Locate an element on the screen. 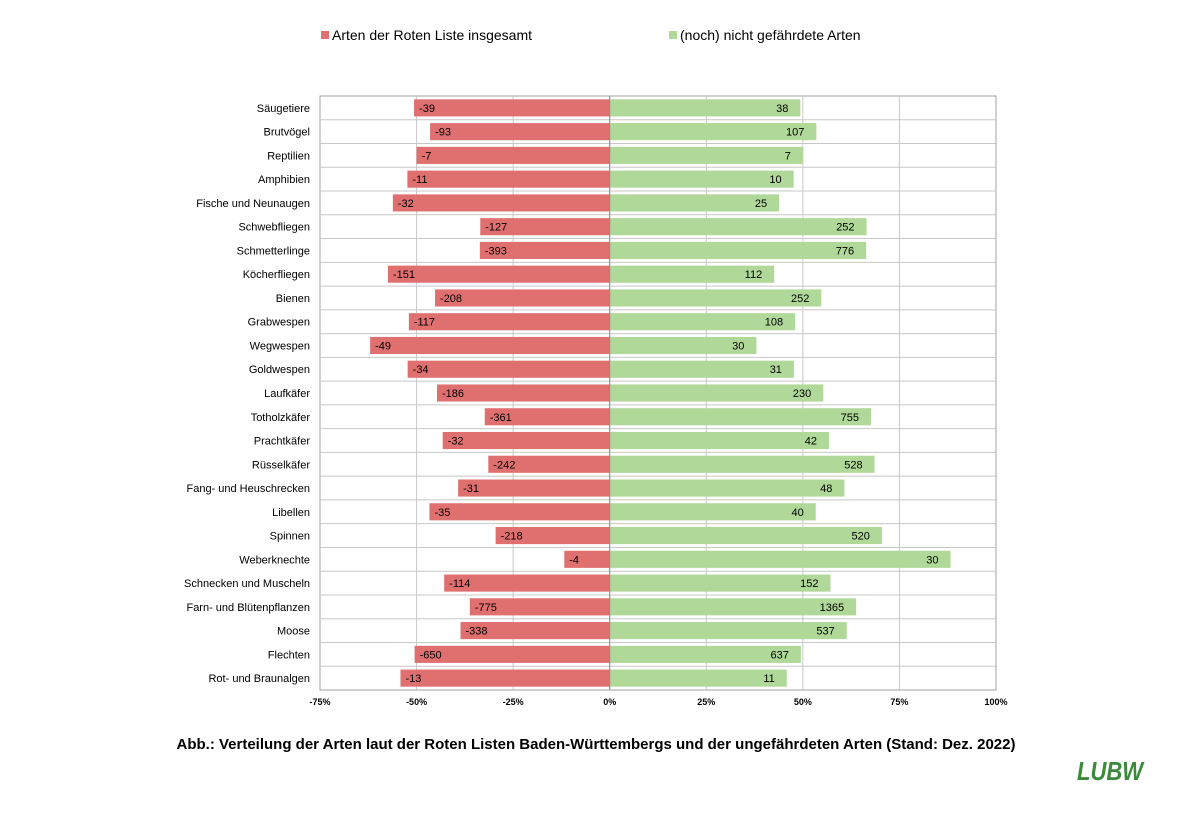 This screenshot has width=1192, height=816. x-tick-label: 0% is located at coordinates (609, 702).